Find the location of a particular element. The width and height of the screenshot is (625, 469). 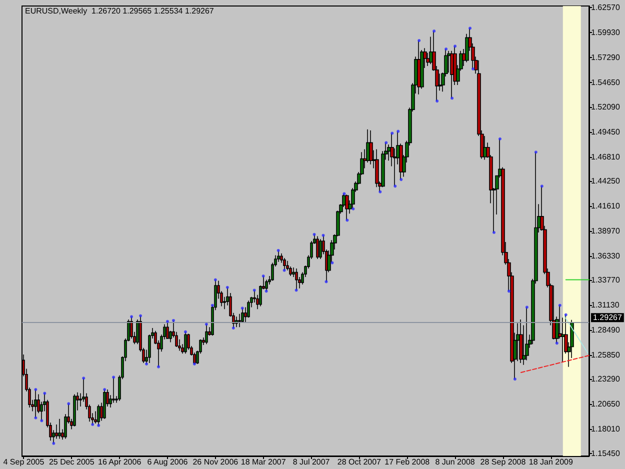

x-tick-label: 28 Sep 2008 is located at coordinates (503, 462).